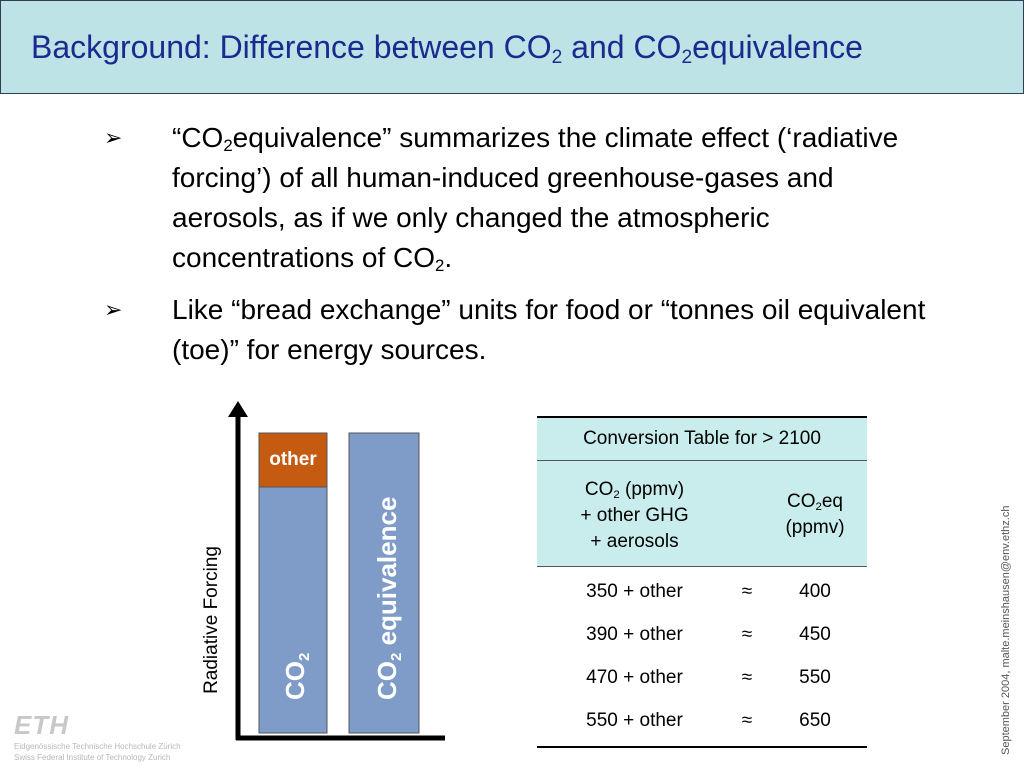  Describe the element at coordinates (296, 676) in the screenshot. I see `co2-bar-label: CO2` at that location.